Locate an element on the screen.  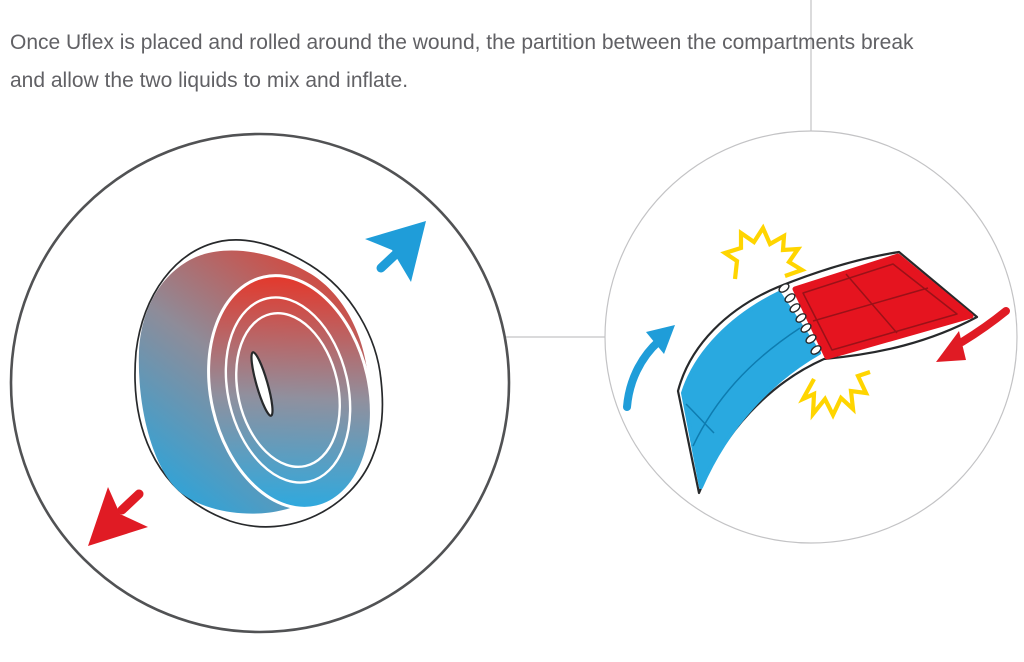
red-arrow-tail is located at coordinates (130, 502).